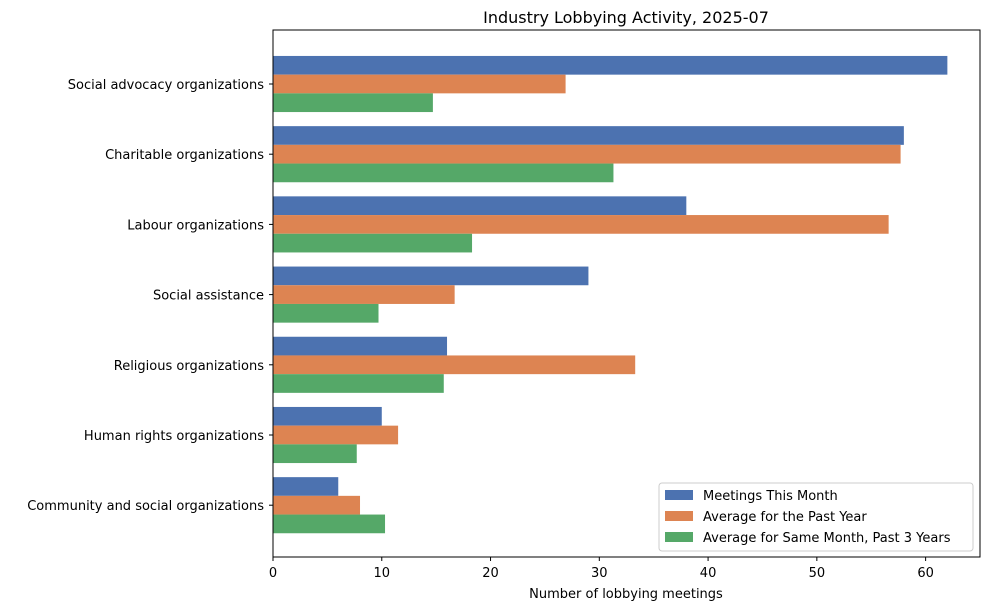 This screenshot has width=990, height=610. Describe the element at coordinates (785, 517) in the screenshot. I see `legend-label: Average for the Past Year` at that location.